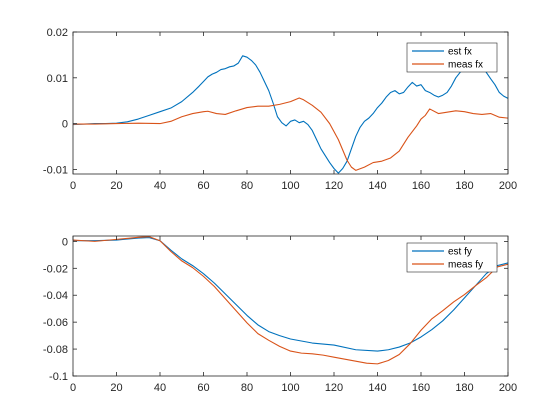  What do you see at coordinates (203, 186) in the screenshot?
I see `x-tick-label-fx: 60` at bounding box center [203, 186].